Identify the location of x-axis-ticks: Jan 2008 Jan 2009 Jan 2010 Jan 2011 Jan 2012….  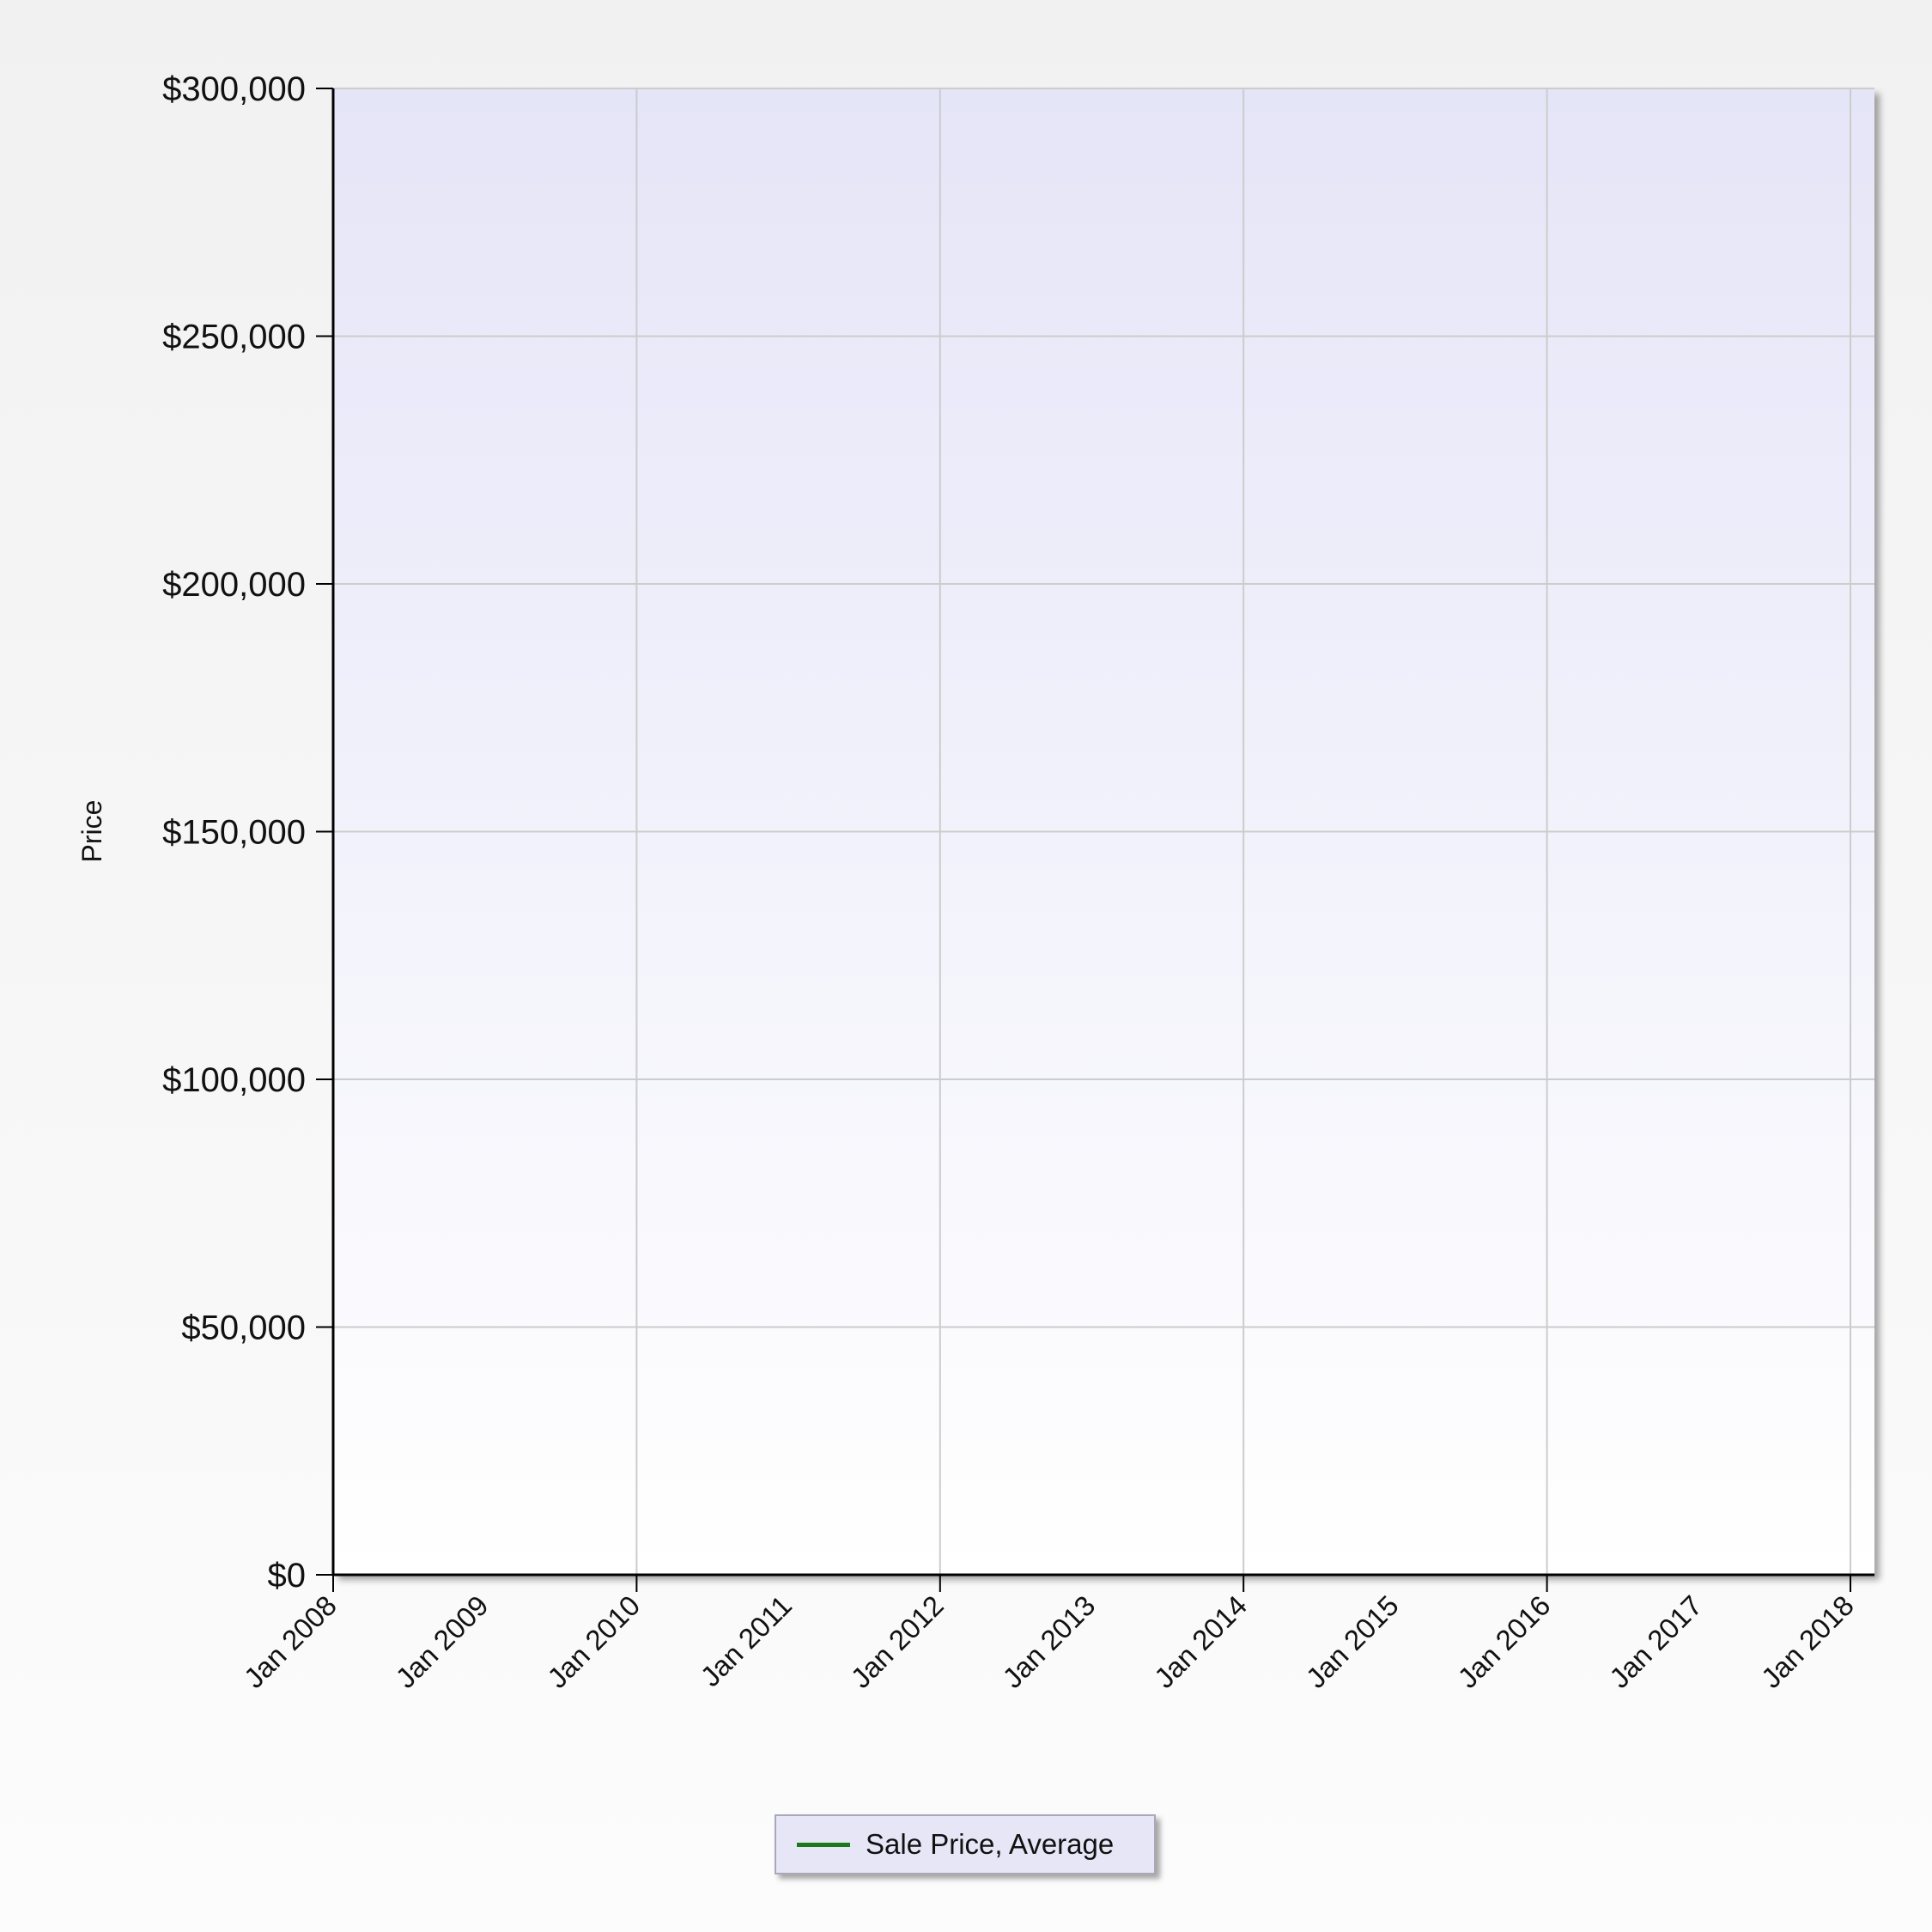
(1049, 1642).